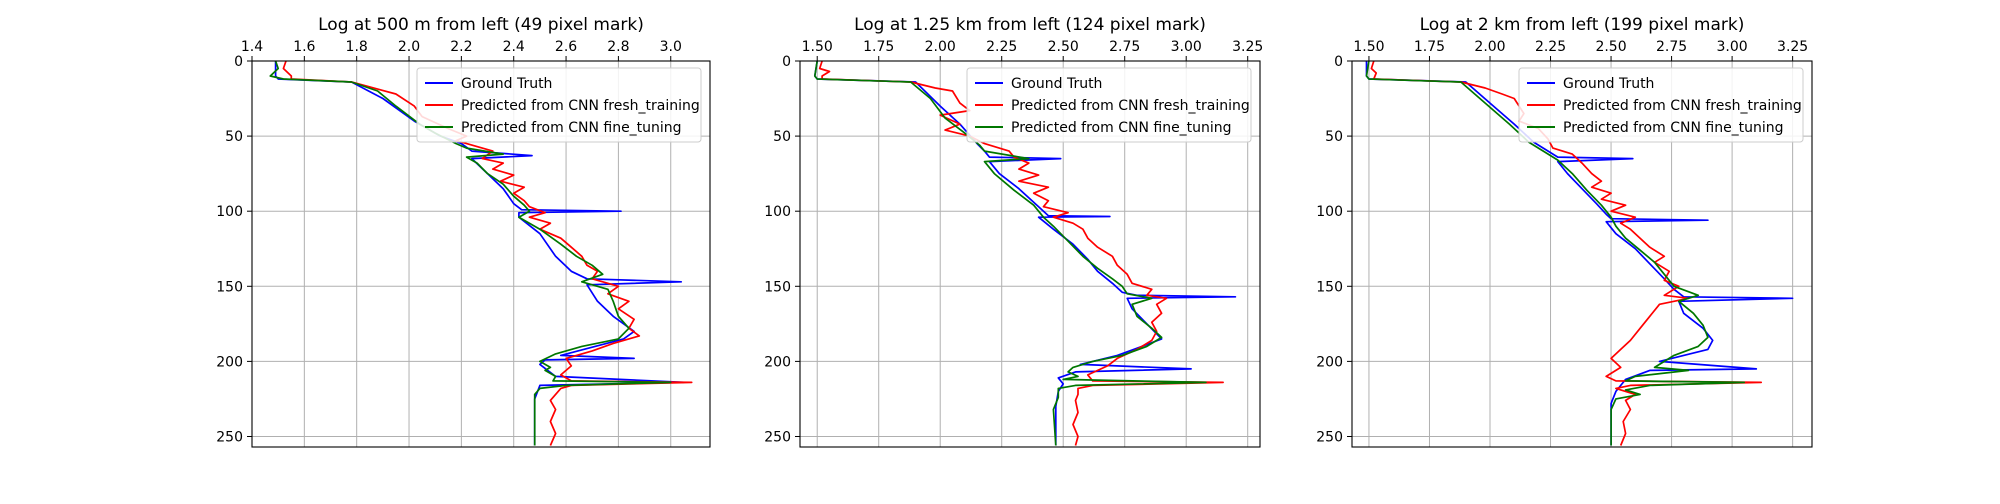 The image size is (2000, 504). What do you see at coordinates (481, 25) in the screenshot?
I see `chart-title: Log at 500 m from left (49 pixel mark)` at bounding box center [481, 25].